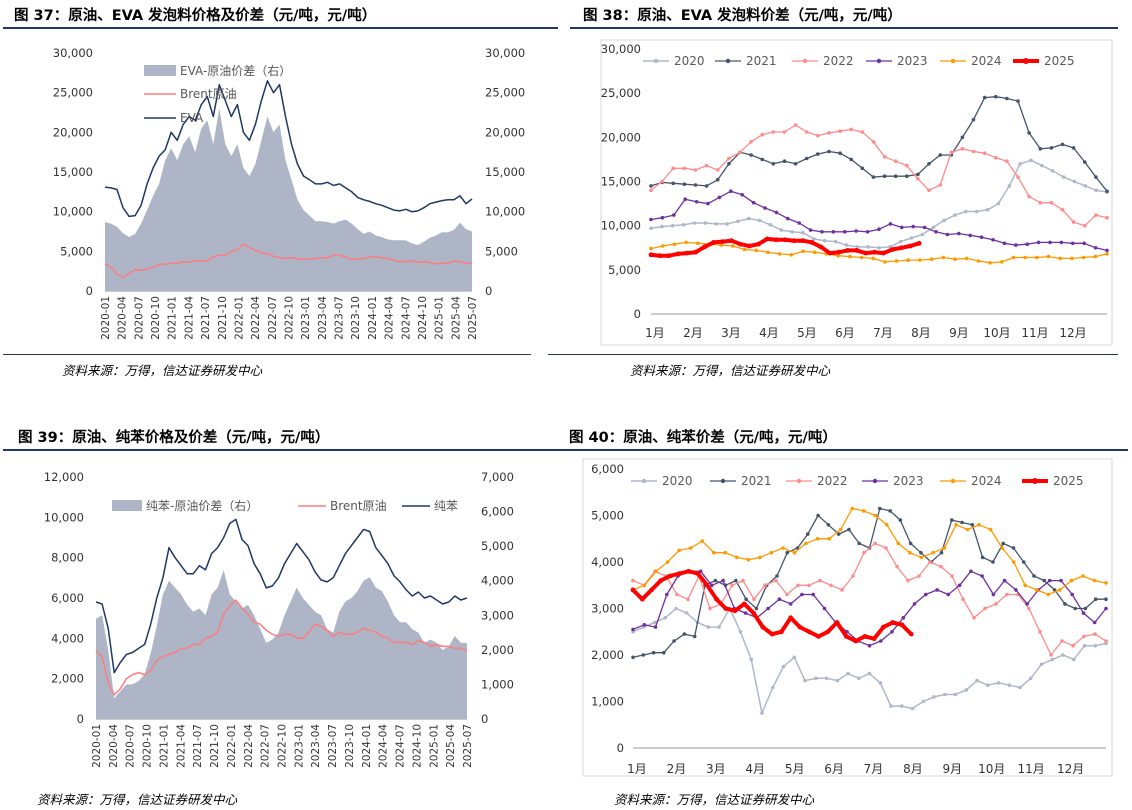 The image size is (1132, 810). What do you see at coordinates (1072, 333) in the screenshot?
I see `c38-x-tick: 12月` at bounding box center [1072, 333].